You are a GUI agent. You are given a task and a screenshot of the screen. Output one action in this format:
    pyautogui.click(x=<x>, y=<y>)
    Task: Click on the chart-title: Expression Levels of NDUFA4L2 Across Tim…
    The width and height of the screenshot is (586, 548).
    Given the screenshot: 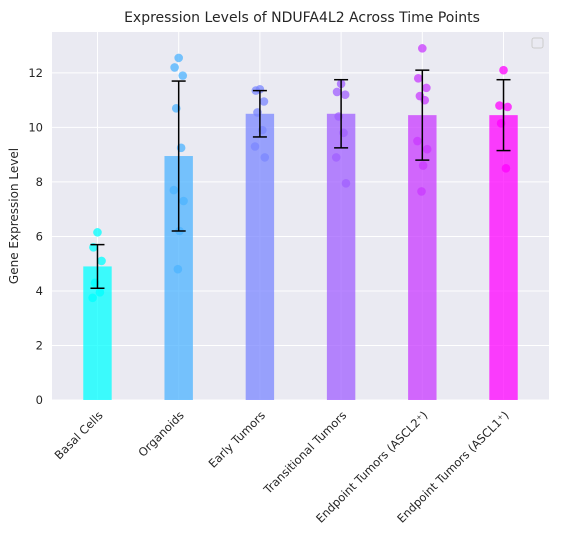 What is the action you would take?
    pyautogui.click(x=302, y=18)
    